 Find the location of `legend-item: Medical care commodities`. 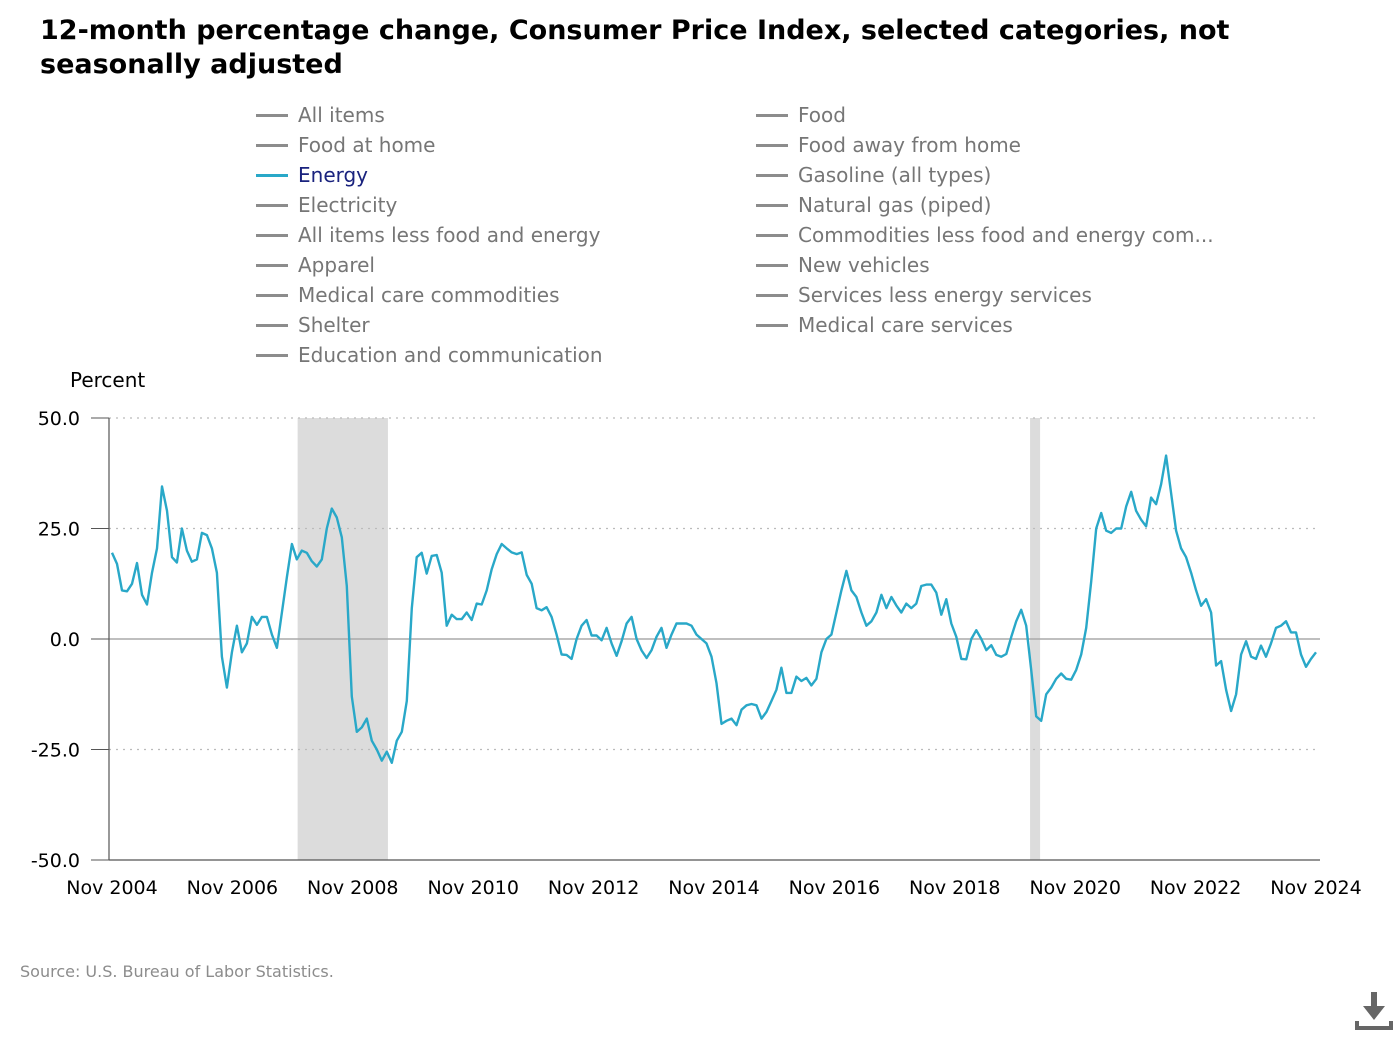

legend-item: Medical care commodities is located at coordinates (407, 295).